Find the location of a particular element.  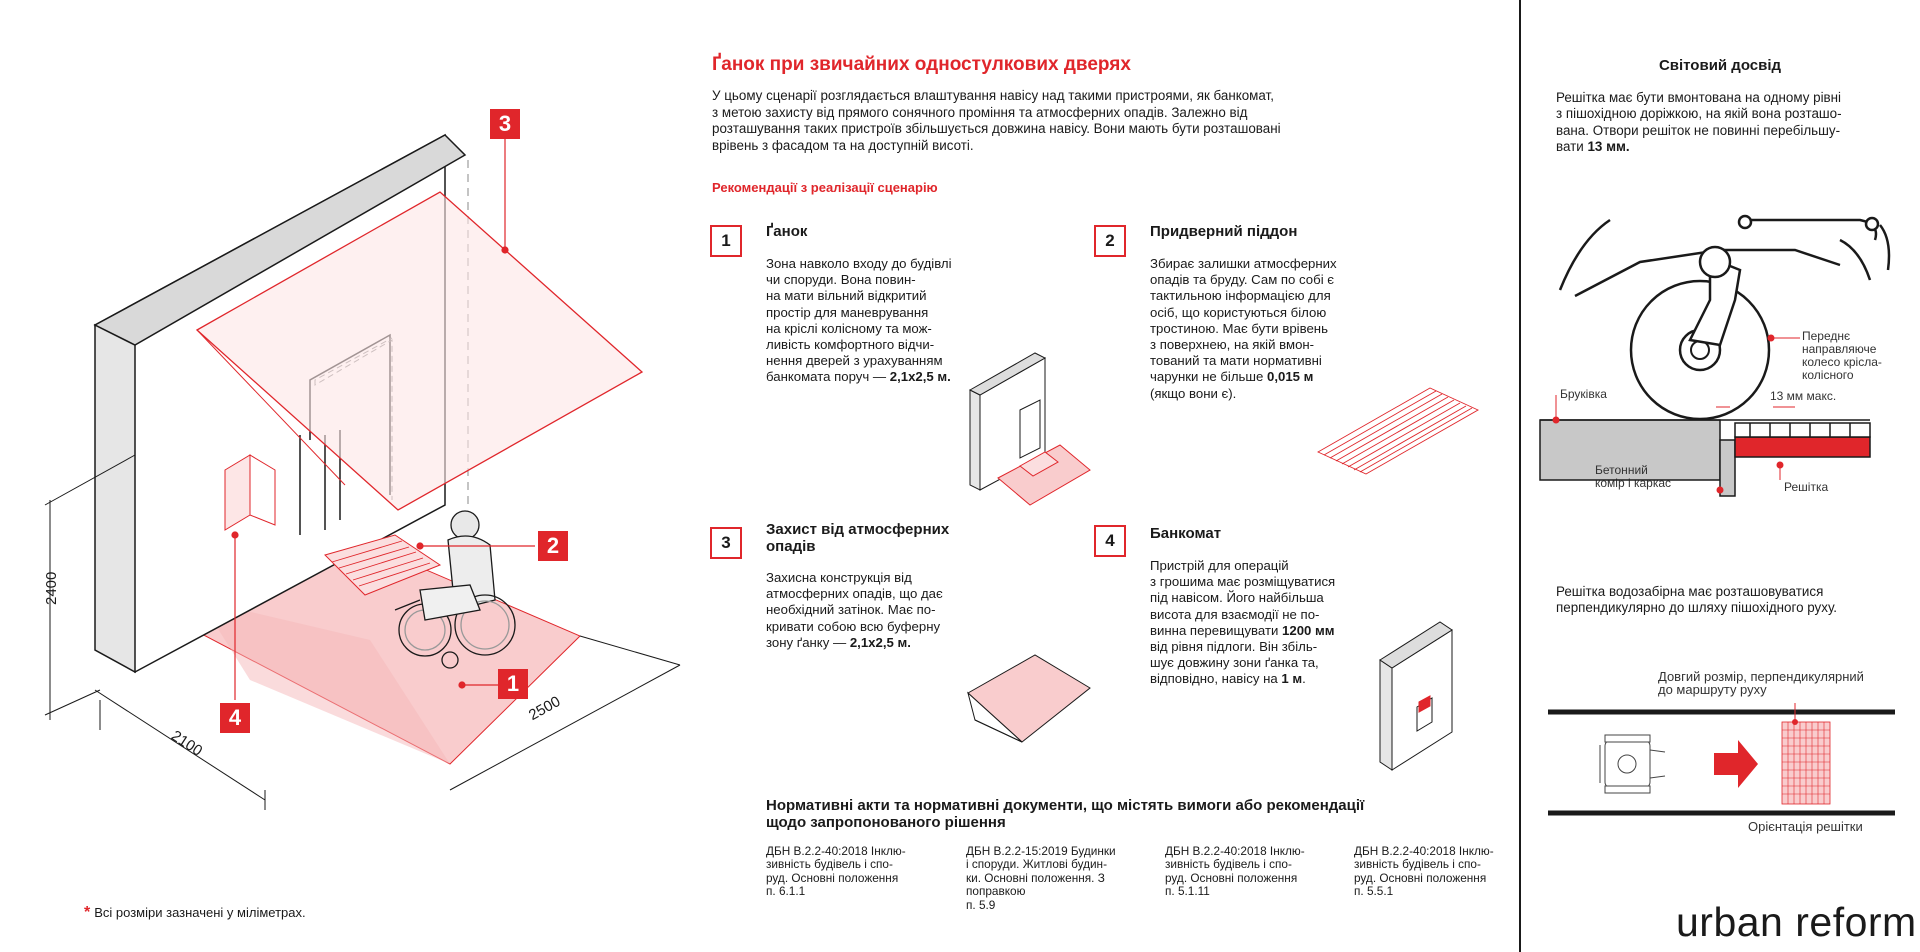

wheelchair-plan-figure is located at coordinates (1632, 764).